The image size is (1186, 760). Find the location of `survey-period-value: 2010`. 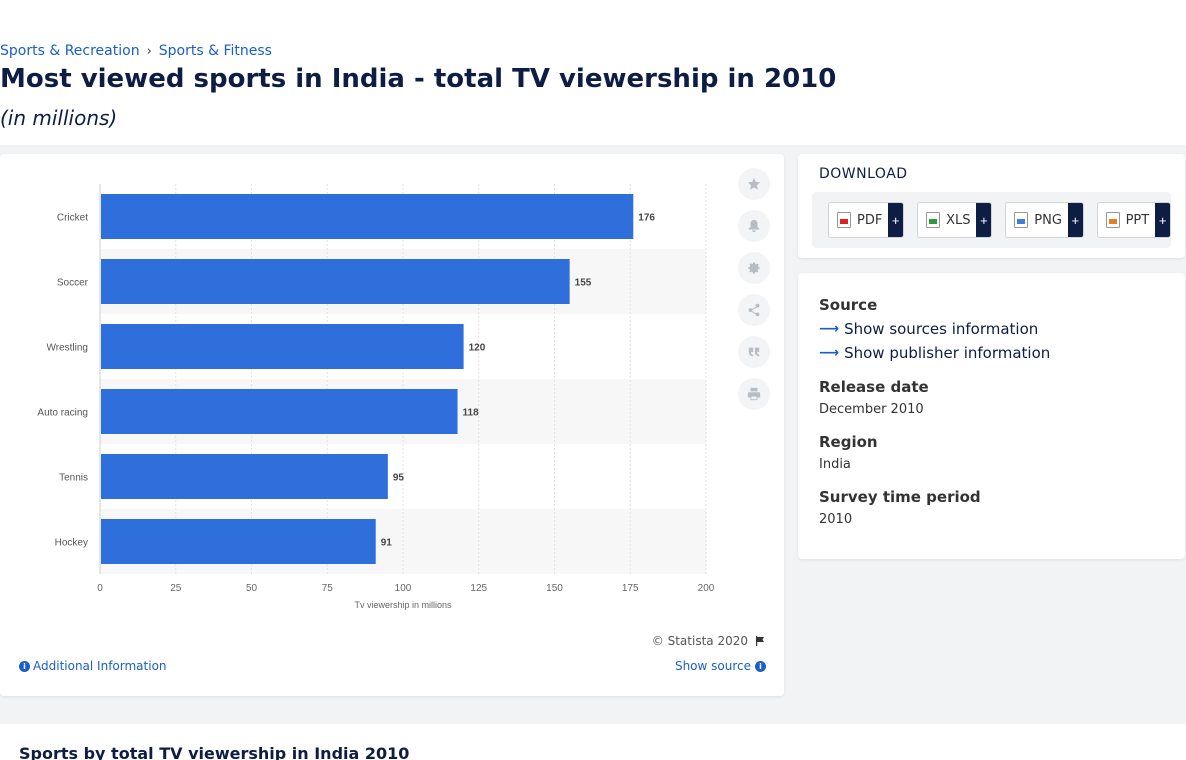

survey-period-value: 2010 is located at coordinates (836, 519).